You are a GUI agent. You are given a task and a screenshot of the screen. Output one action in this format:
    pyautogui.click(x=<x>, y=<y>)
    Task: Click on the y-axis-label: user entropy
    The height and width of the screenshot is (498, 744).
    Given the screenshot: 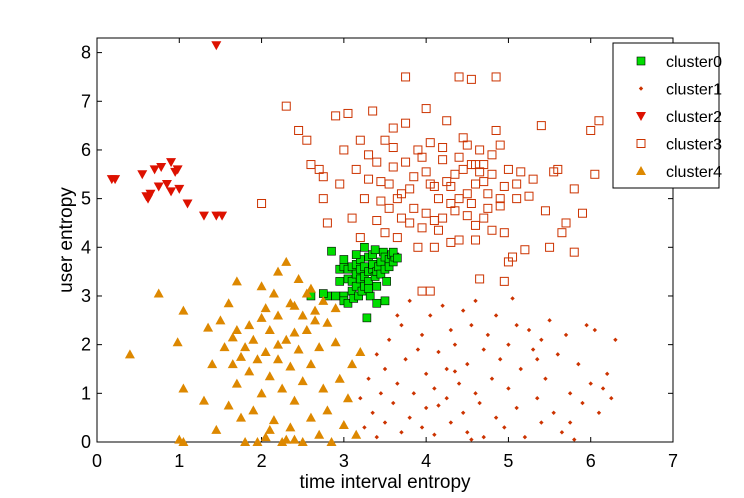 What is the action you would take?
    pyautogui.click(x=66, y=240)
    